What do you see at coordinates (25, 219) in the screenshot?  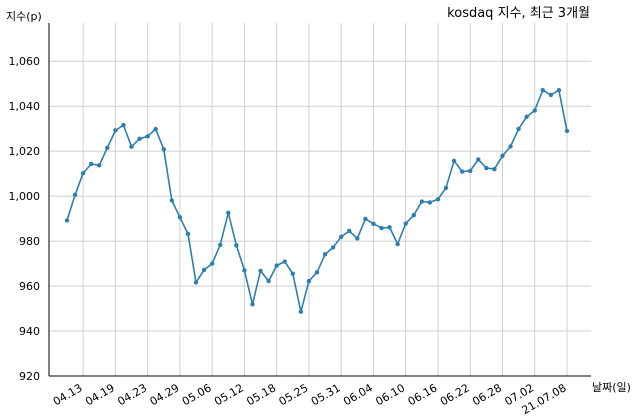 I see `y-tick-labels: 920 940 960 980 1,000 1,020 1,040 1,060` at bounding box center [25, 219].